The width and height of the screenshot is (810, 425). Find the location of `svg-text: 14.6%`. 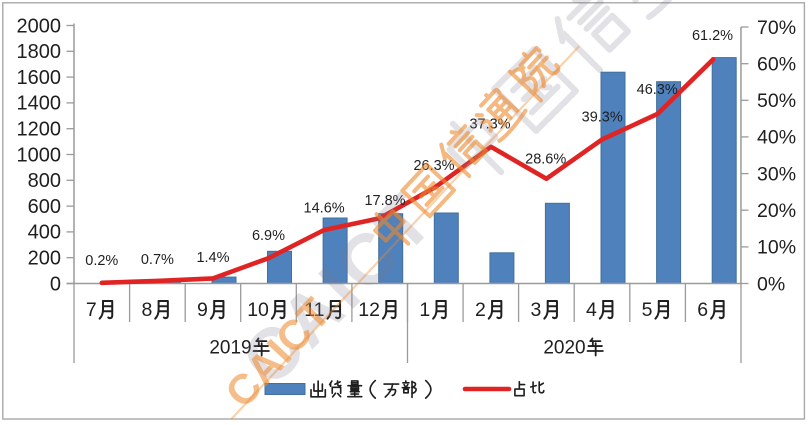

svg-text: 14.6% is located at coordinates (324, 209).